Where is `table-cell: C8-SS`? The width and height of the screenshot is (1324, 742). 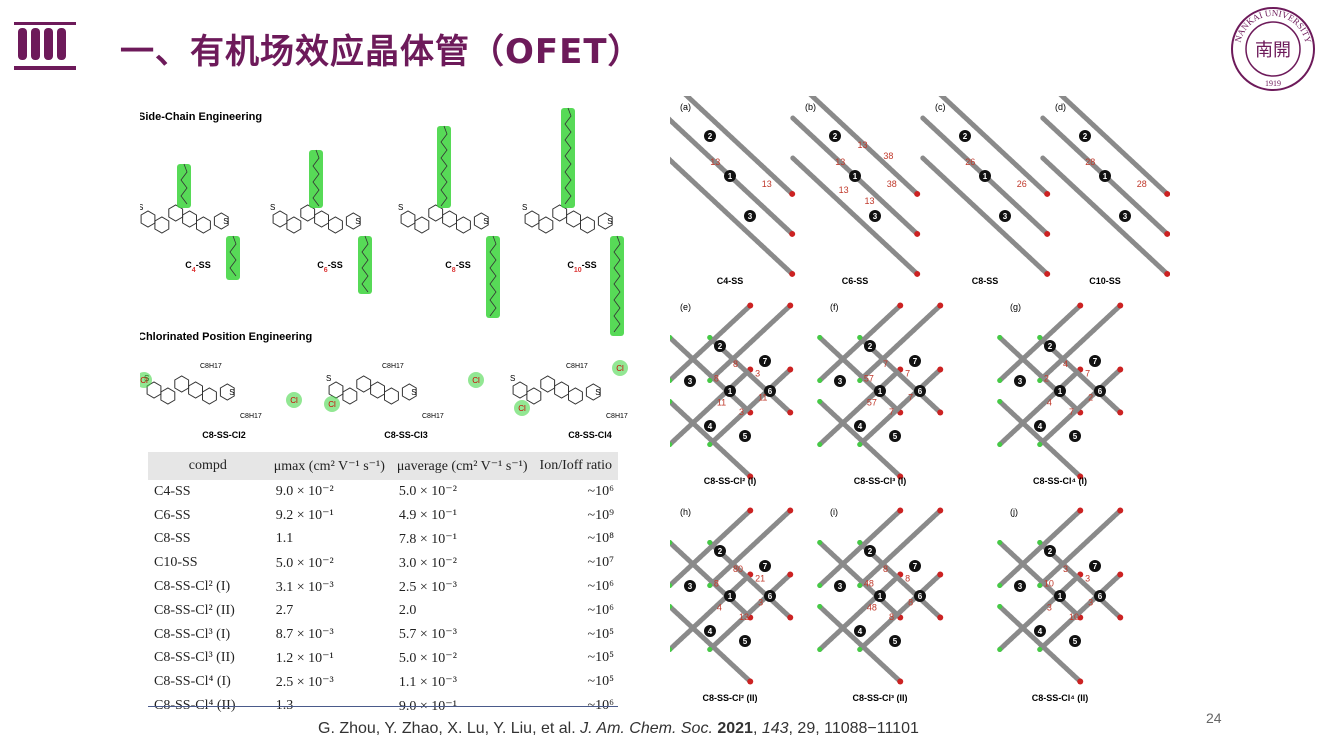
table-cell: C8-SS is located at coordinates (172, 539).